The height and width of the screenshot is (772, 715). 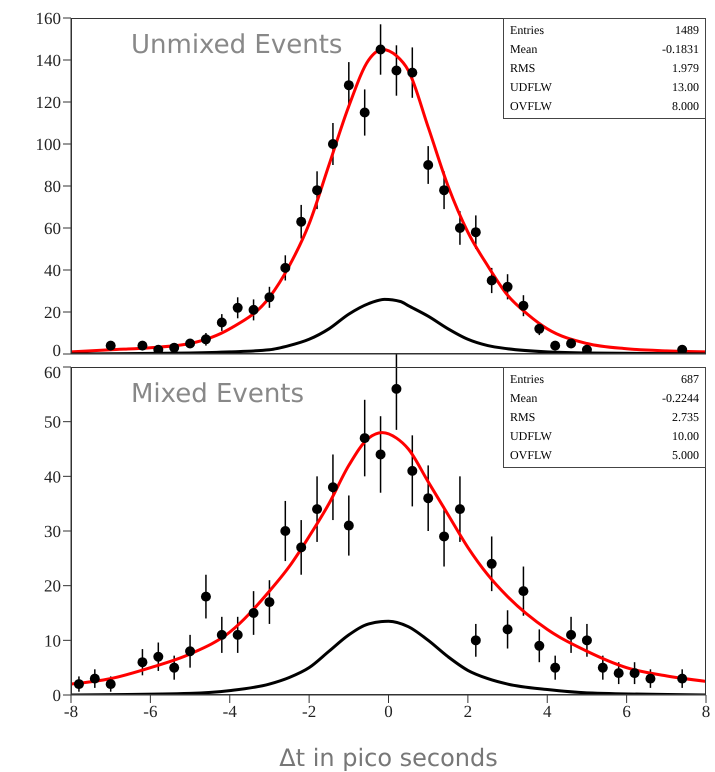 I want to click on annotation: 8.000, so click(x=685, y=106).